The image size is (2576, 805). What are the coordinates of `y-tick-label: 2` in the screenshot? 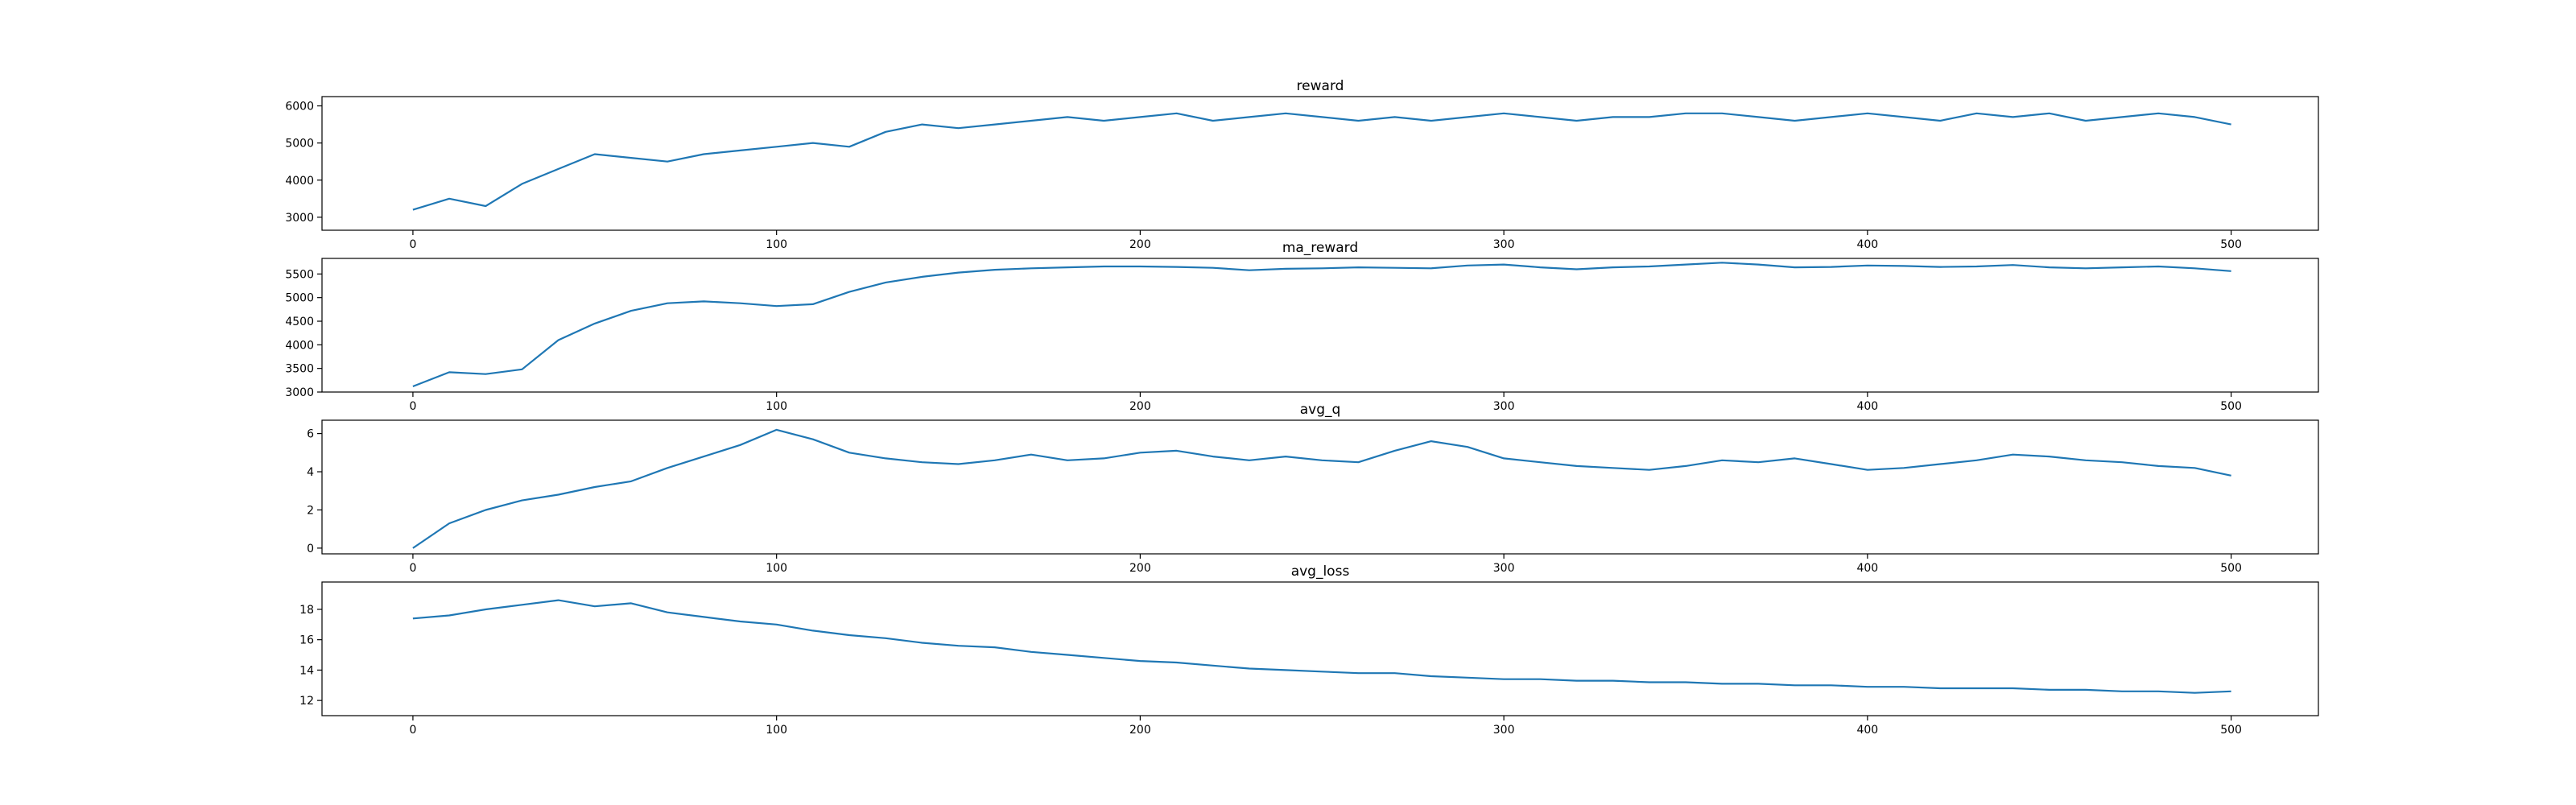 It's located at (310, 510).